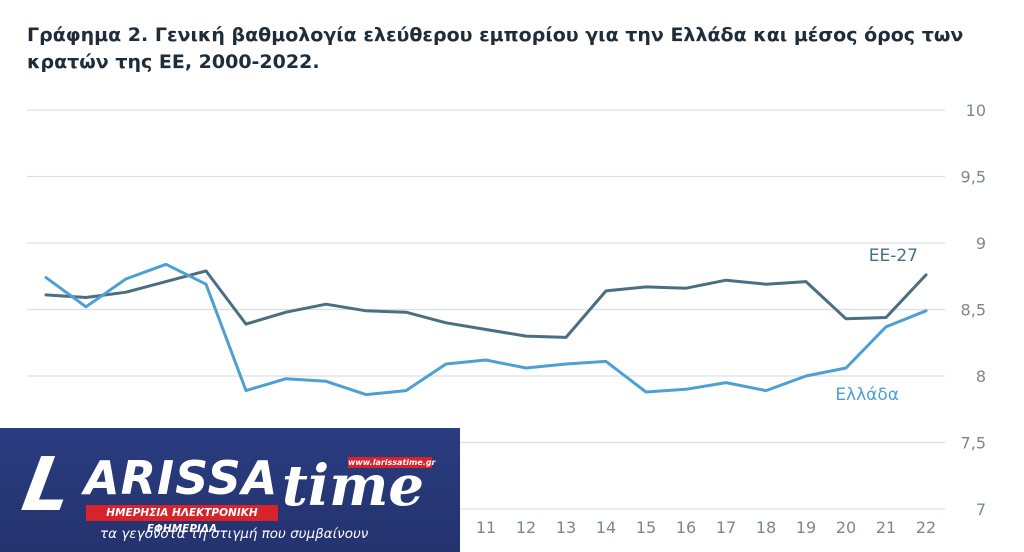 The image size is (1024, 552). What do you see at coordinates (646, 527) in the screenshot?
I see `x-tick-label: 15` at bounding box center [646, 527].